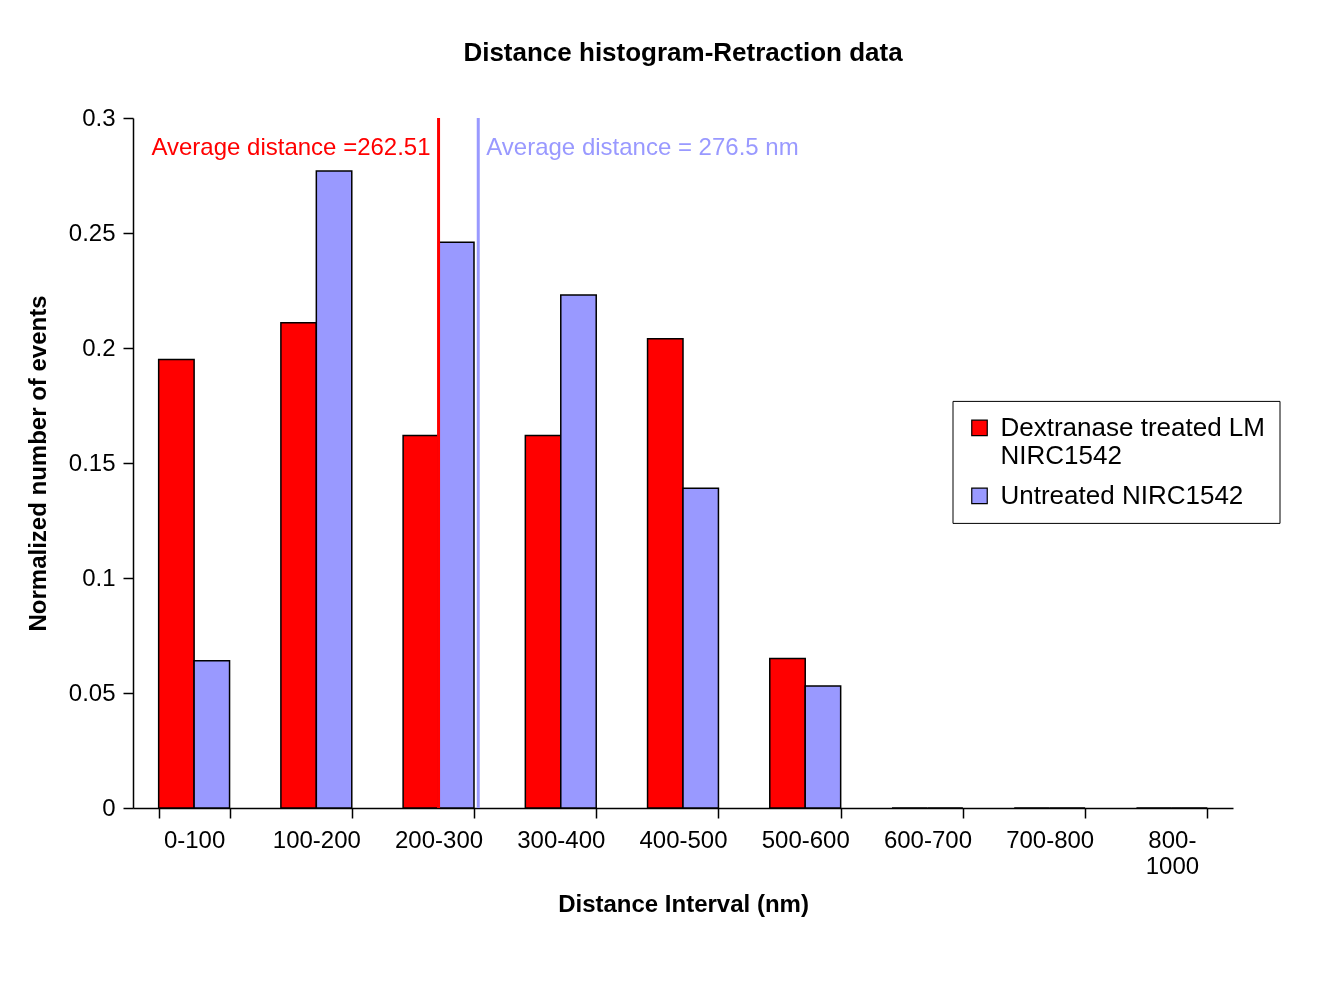 This screenshot has width=1335, height=993. Describe the element at coordinates (683, 839) in the screenshot. I see `x-tick-label: 400-500` at that location.